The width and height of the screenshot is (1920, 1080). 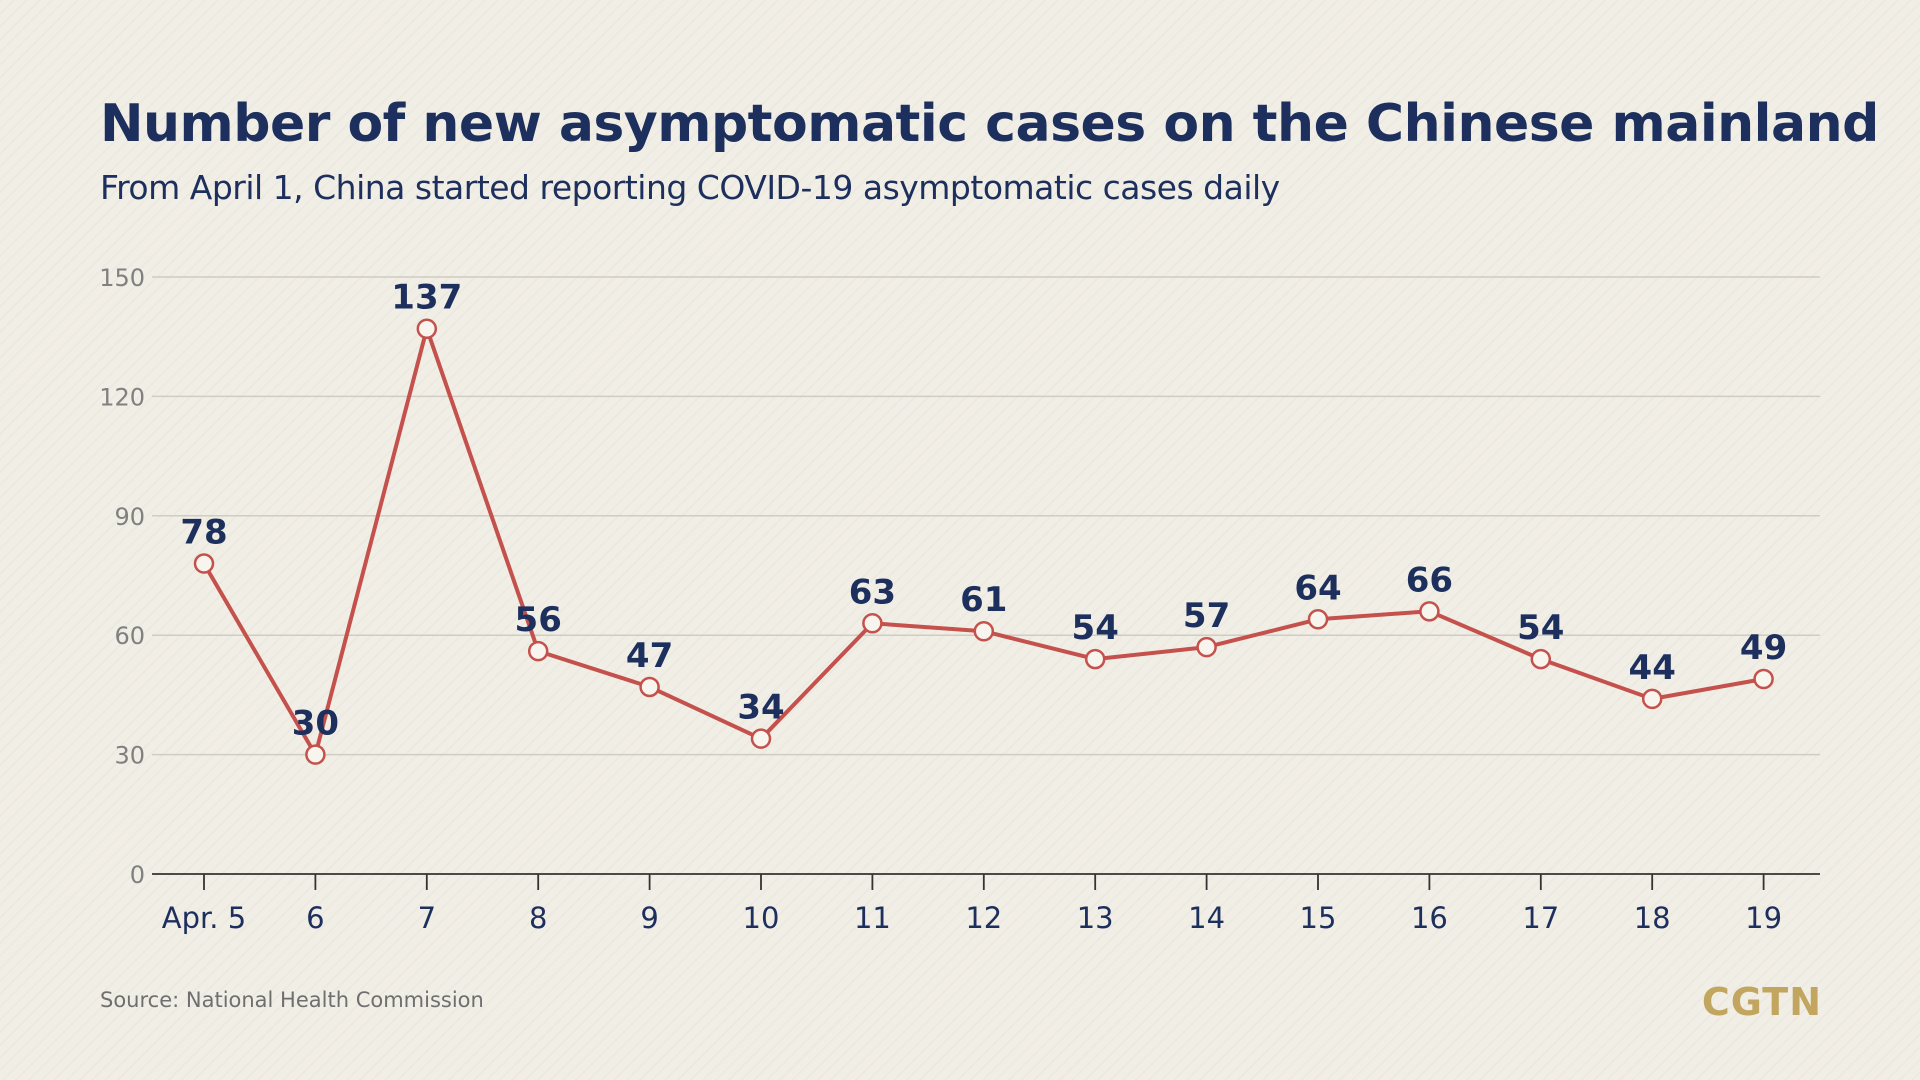 What do you see at coordinates (122, 278) in the screenshot?
I see `y-tick-label: 150` at bounding box center [122, 278].